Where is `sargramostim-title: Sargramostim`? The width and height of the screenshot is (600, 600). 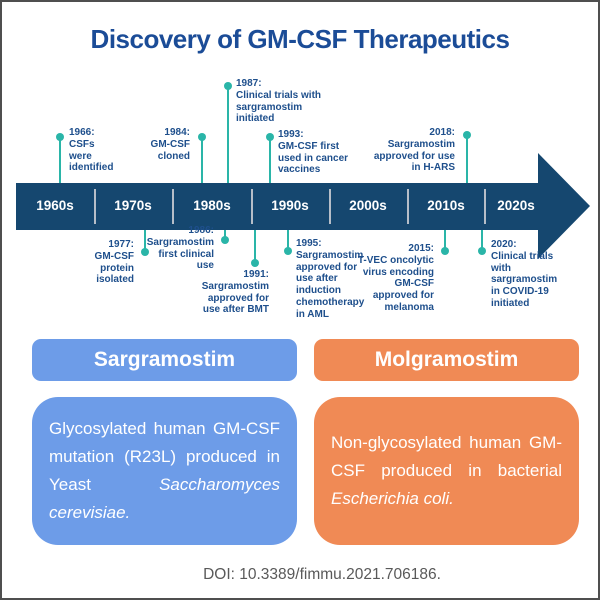
sargramostim-title: Sargramostim is located at coordinates (164, 359).